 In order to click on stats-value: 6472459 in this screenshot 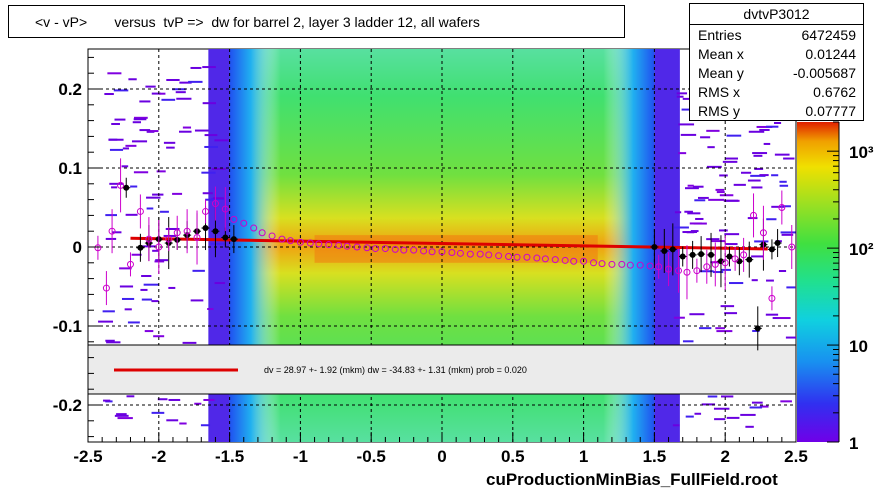, I will do `click(828, 35)`.